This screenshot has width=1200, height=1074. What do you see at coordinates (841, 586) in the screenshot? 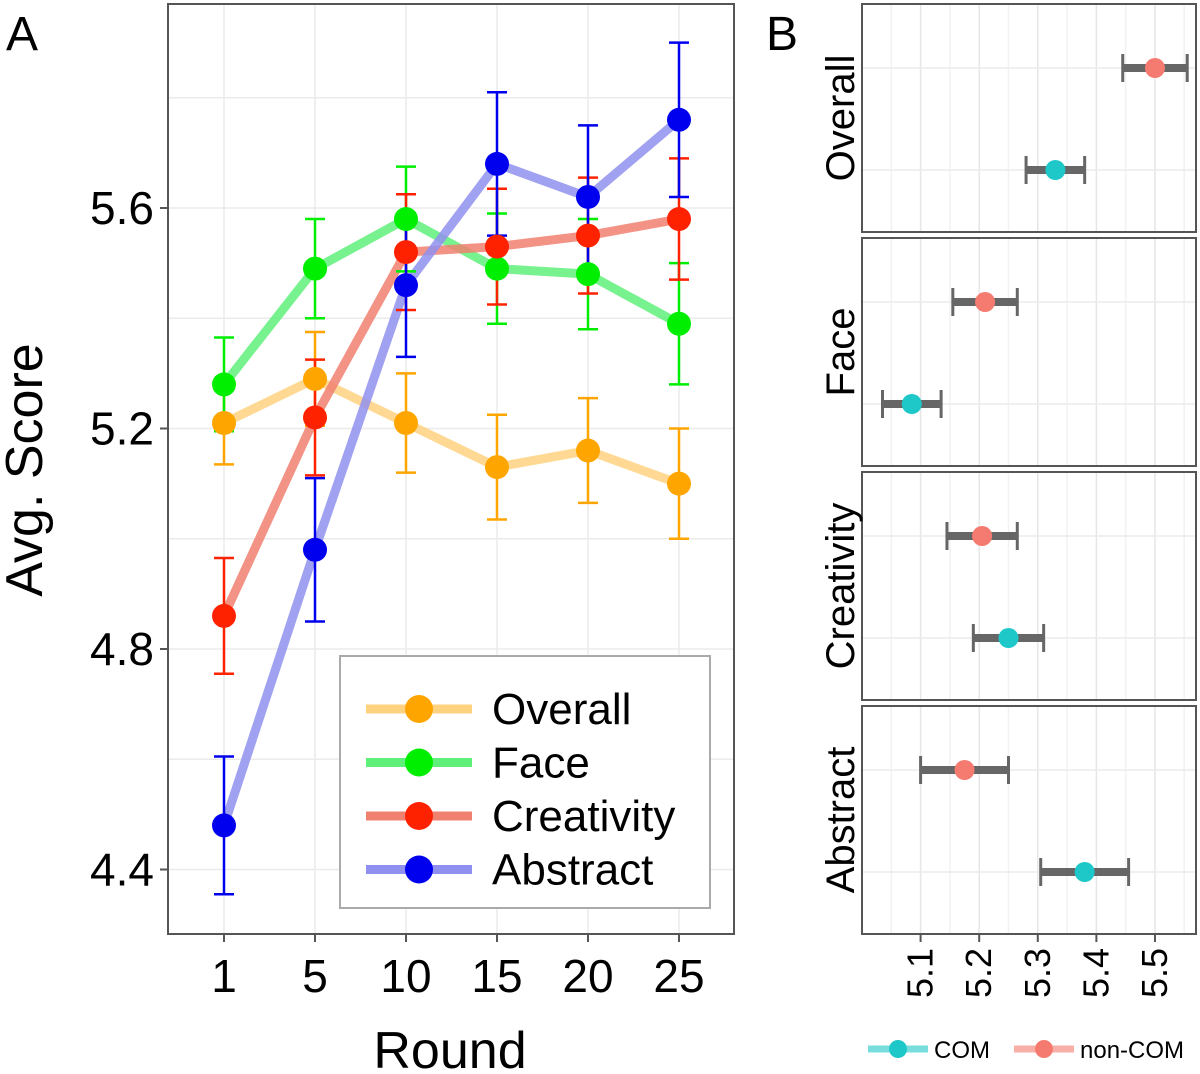
I see `facet-label: Creativity` at bounding box center [841, 586].